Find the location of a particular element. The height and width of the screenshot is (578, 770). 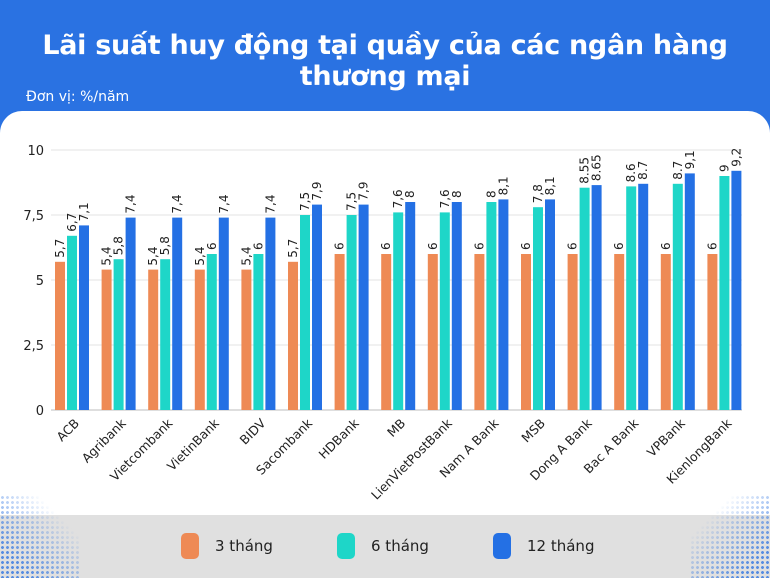

x-axis-label: MB is located at coordinates (396, 428).